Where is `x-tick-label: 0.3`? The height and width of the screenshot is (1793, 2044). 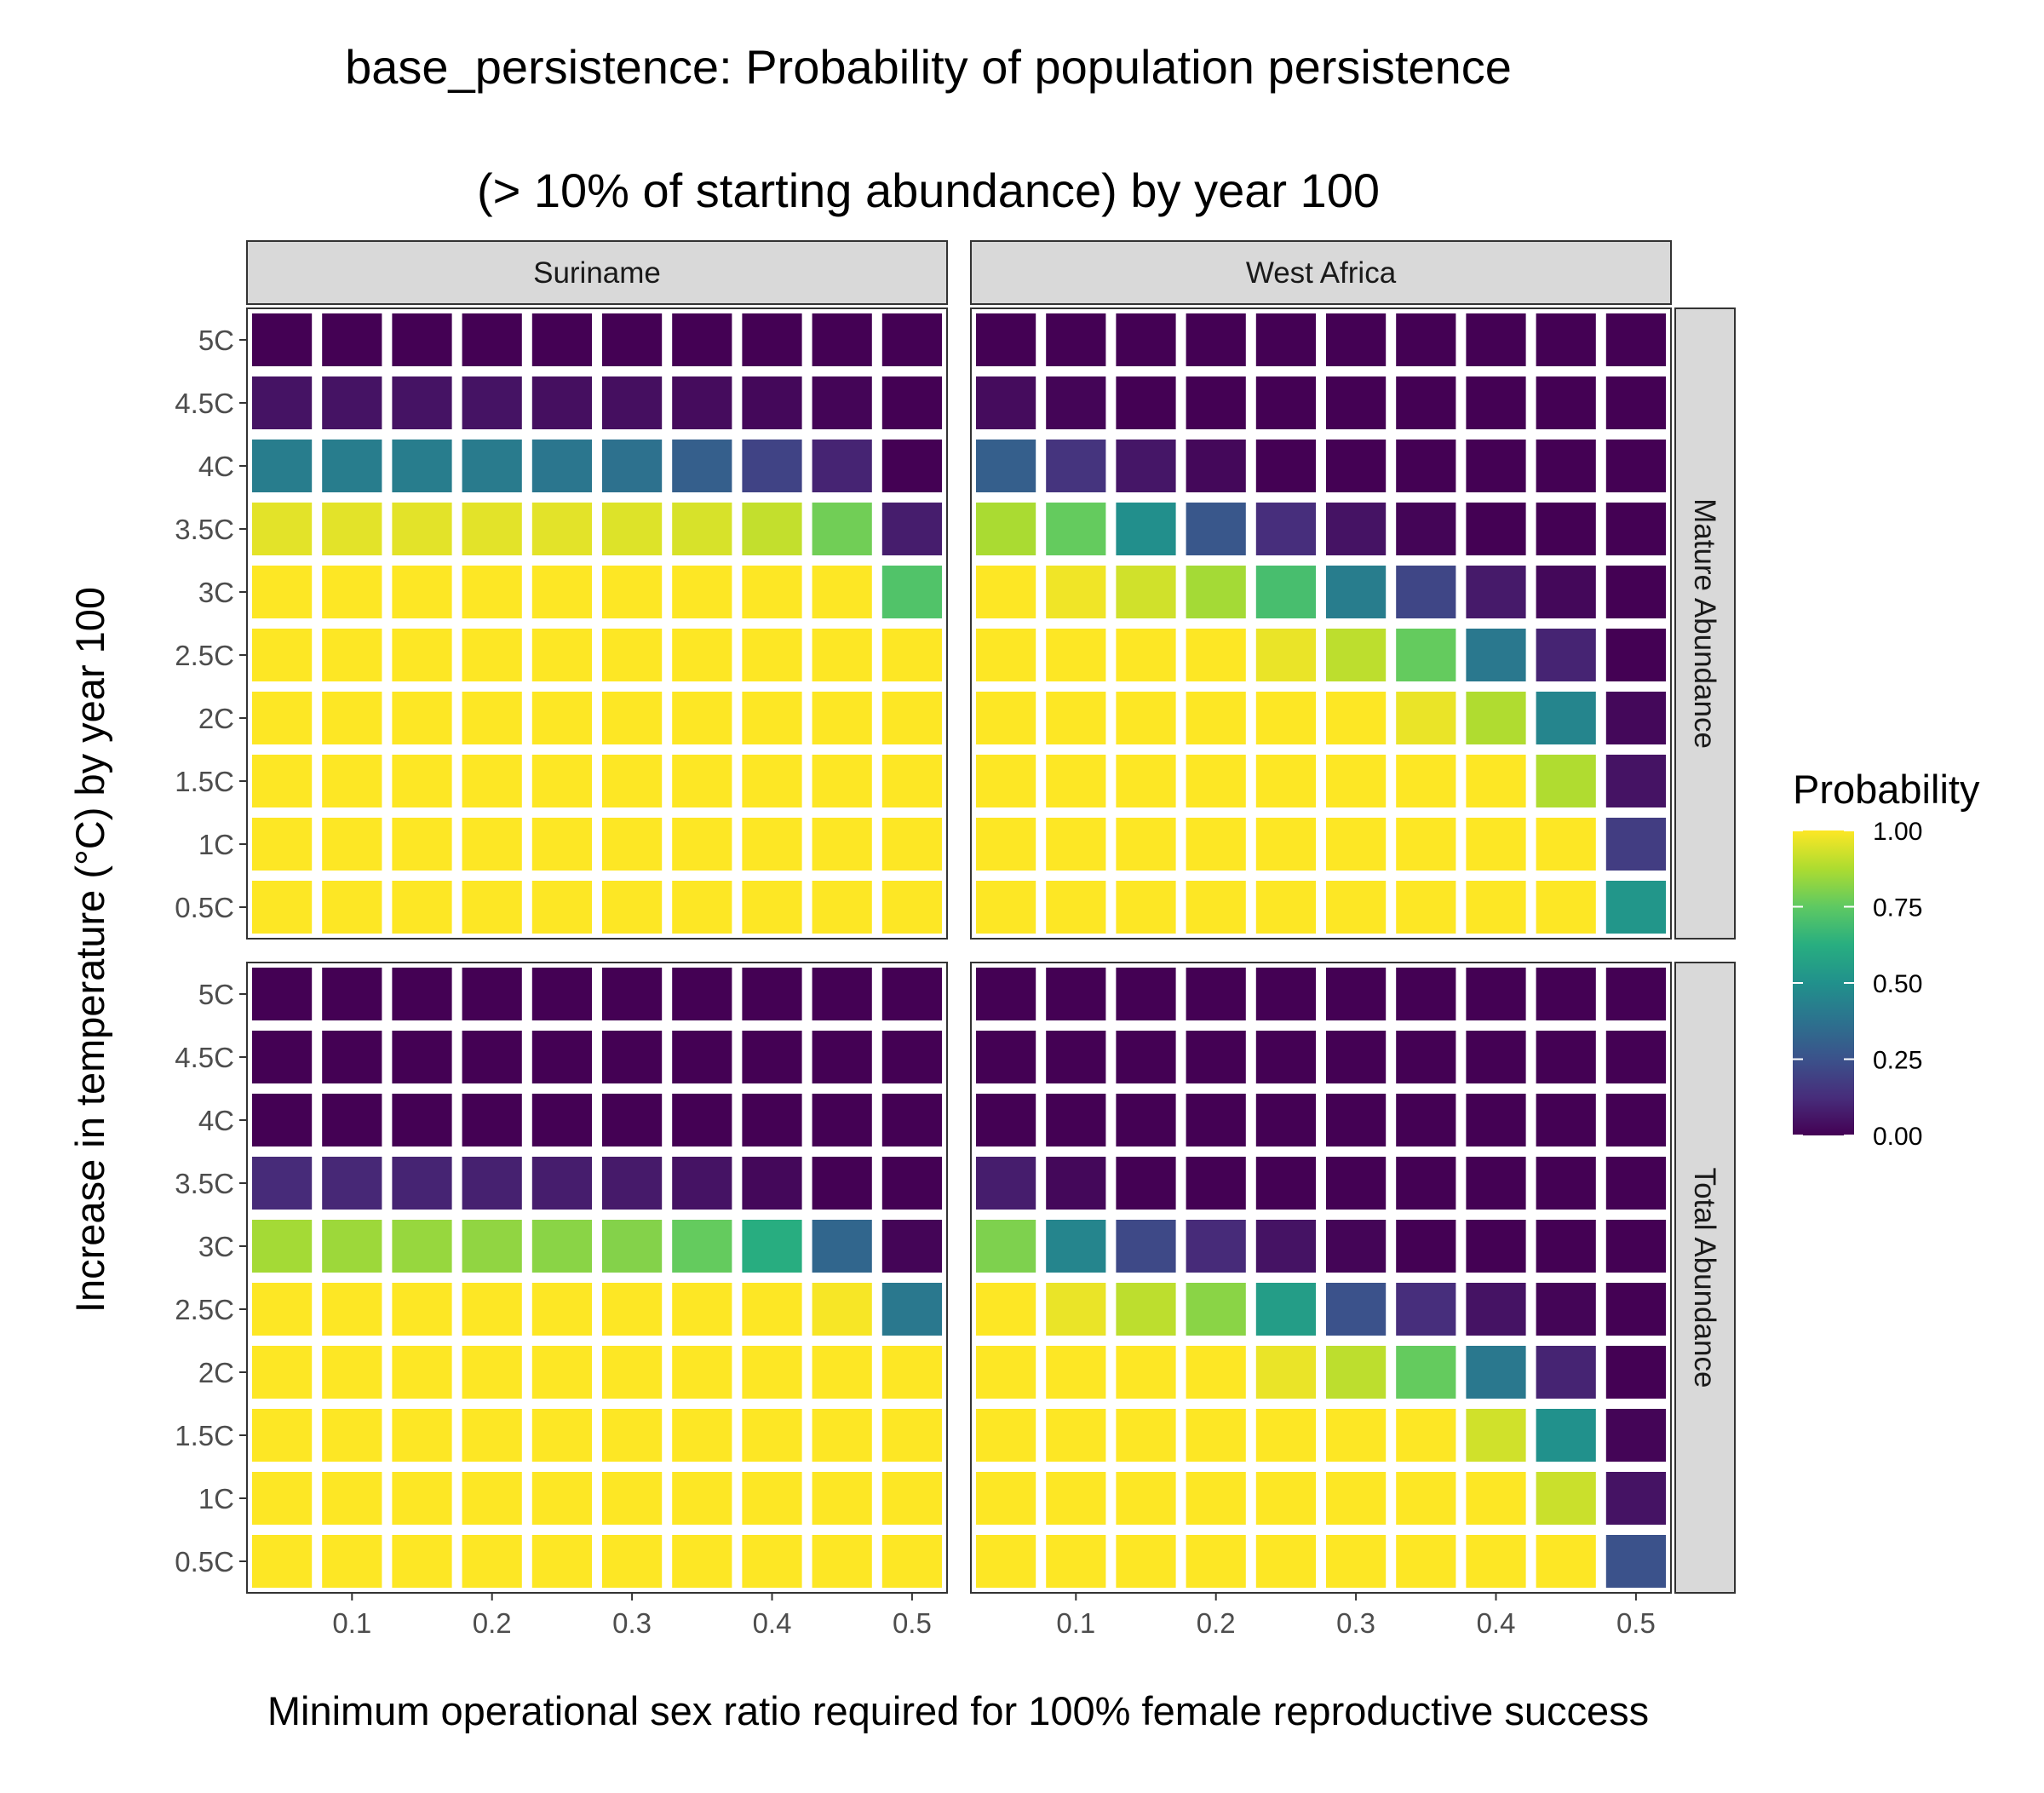 x-tick-label: 0.3 is located at coordinates (632, 1623).